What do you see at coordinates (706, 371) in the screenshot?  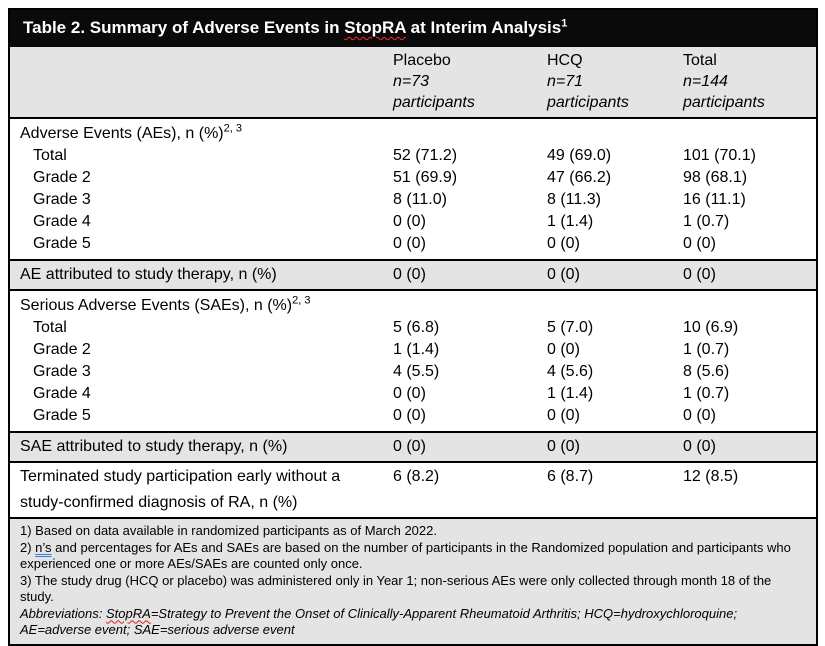 I see `cell-total: 8 (5.6)` at bounding box center [706, 371].